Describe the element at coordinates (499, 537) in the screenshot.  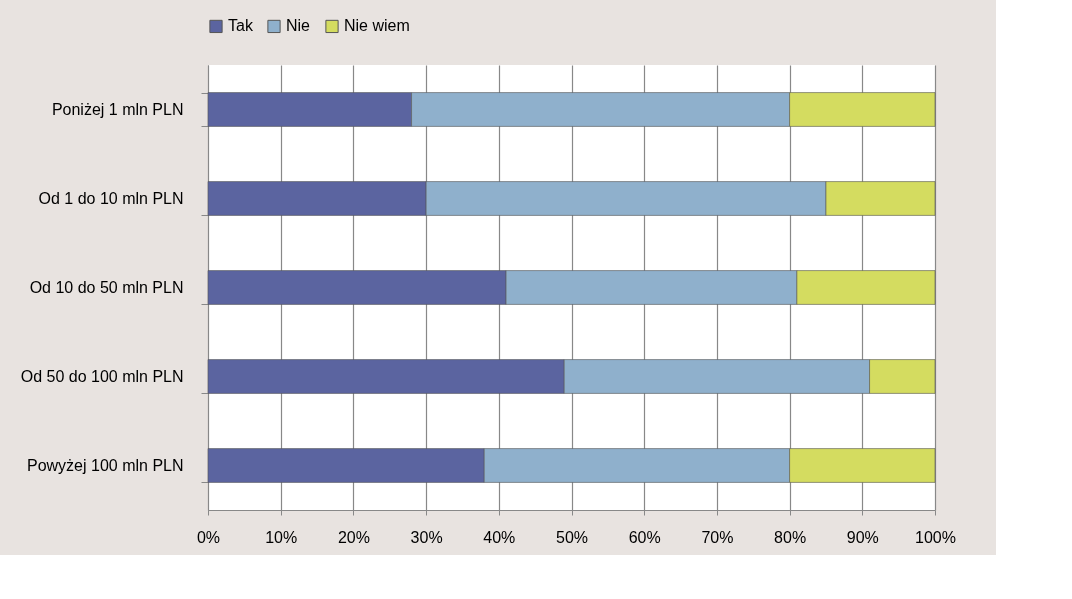
I see `x-tick-label: 40%` at that location.